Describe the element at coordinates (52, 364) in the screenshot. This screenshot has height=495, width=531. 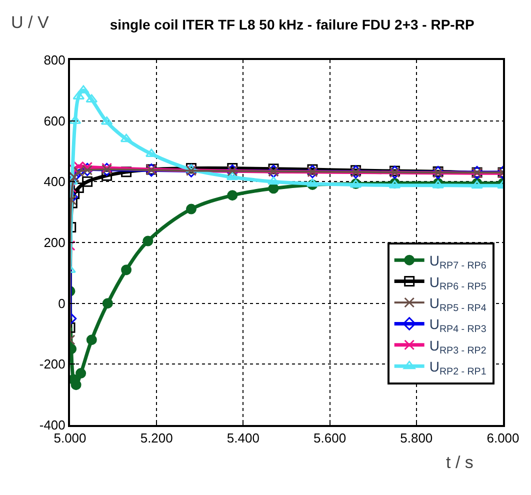
I see `y-tick-label: -200` at that location.